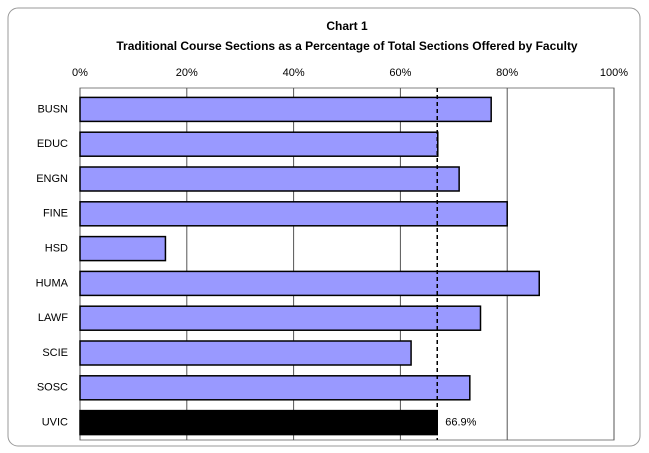 This screenshot has height=453, width=649. I want to click on y-tick-label: FINE, so click(55, 214).